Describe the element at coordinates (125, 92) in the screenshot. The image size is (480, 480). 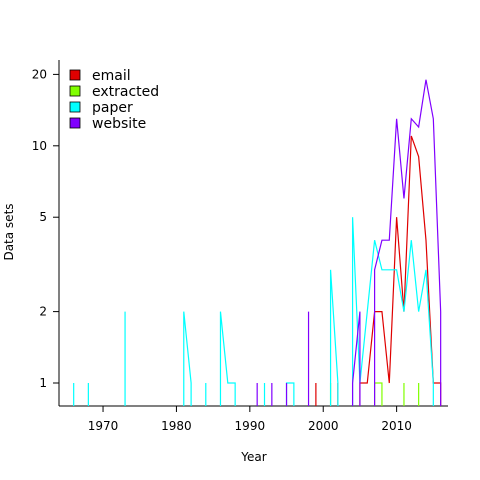
I see `legend-label-extracted: extracted` at that location.